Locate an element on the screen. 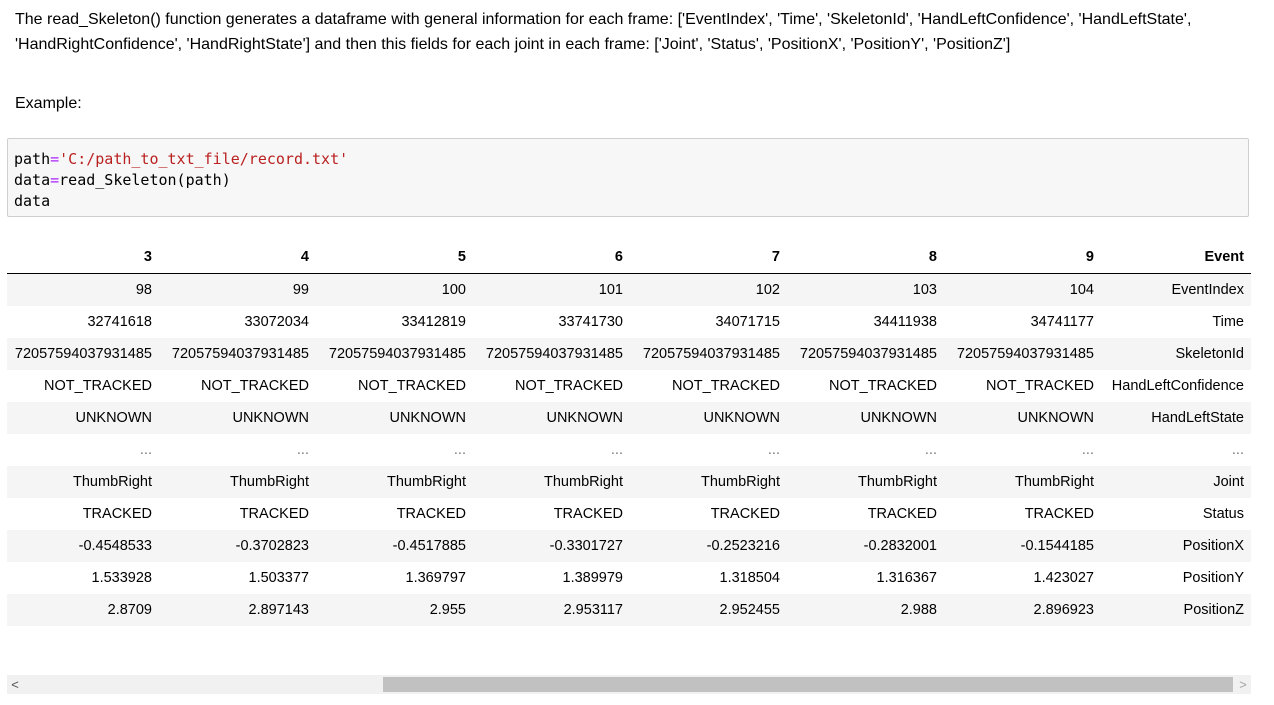 The height and width of the screenshot is (705, 1274). table-cell: HandLeftConfidence is located at coordinates (1177, 386).